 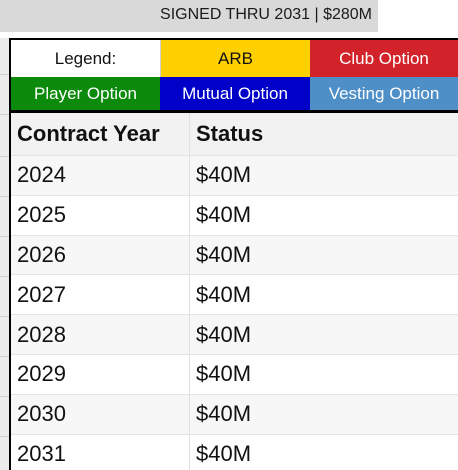 I want to click on year-value: 2026, so click(x=41, y=254).